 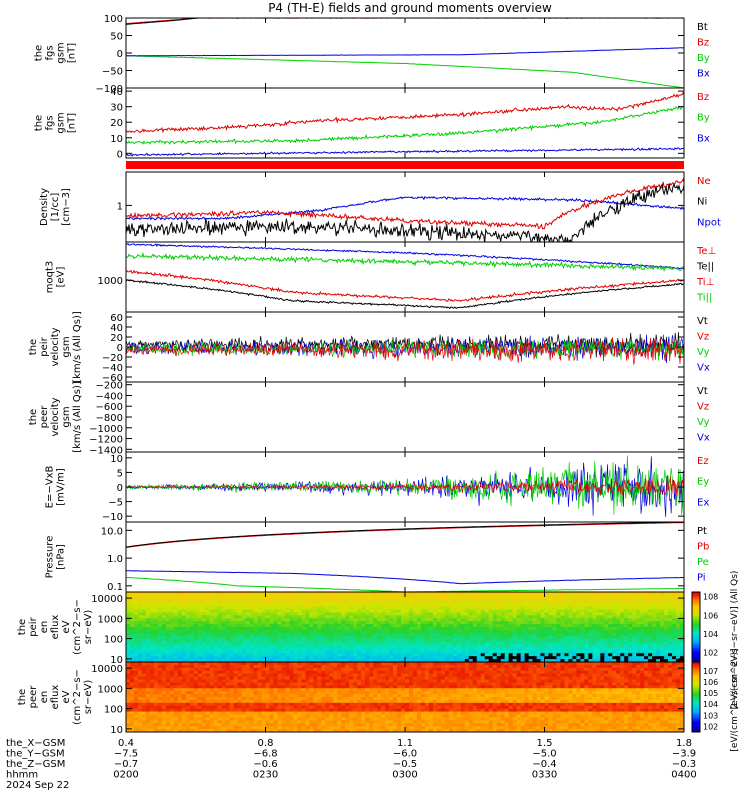 What do you see at coordinates (116, 328) in the screenshot?
I see `ytick-label: 40` at bounding box center [116, 328].